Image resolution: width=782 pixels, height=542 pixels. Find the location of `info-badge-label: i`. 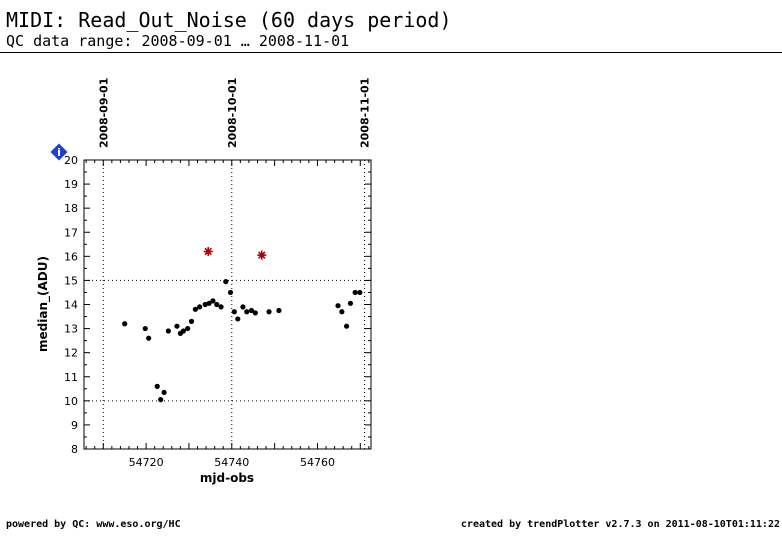

info-badge-label: i is located at coordinates (59, 152).